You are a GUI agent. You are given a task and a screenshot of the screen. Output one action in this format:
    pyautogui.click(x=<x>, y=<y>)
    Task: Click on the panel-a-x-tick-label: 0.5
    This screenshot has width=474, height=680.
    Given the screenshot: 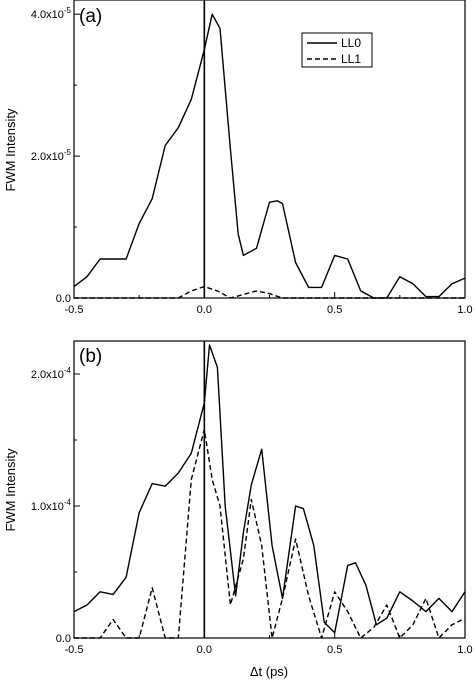 What is the action you would take?
    pyautogui.click(x=334, y=310)
    